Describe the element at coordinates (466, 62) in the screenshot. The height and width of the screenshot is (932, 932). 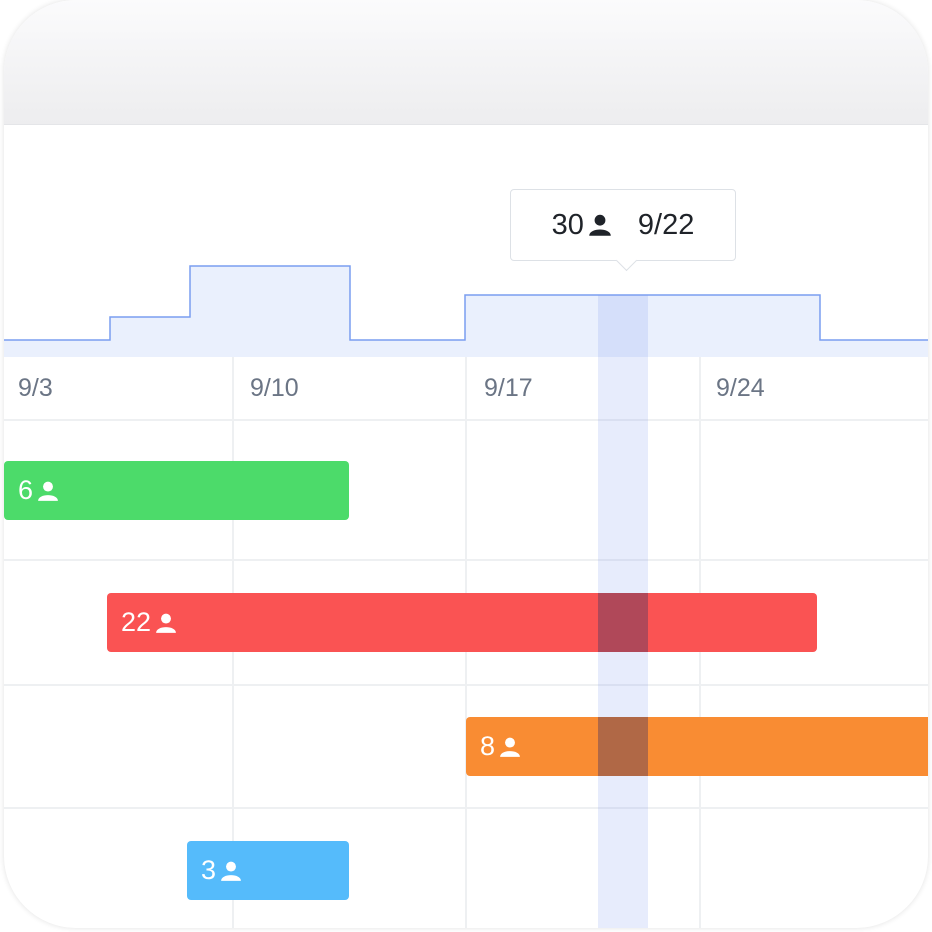
I see `header` at that location.